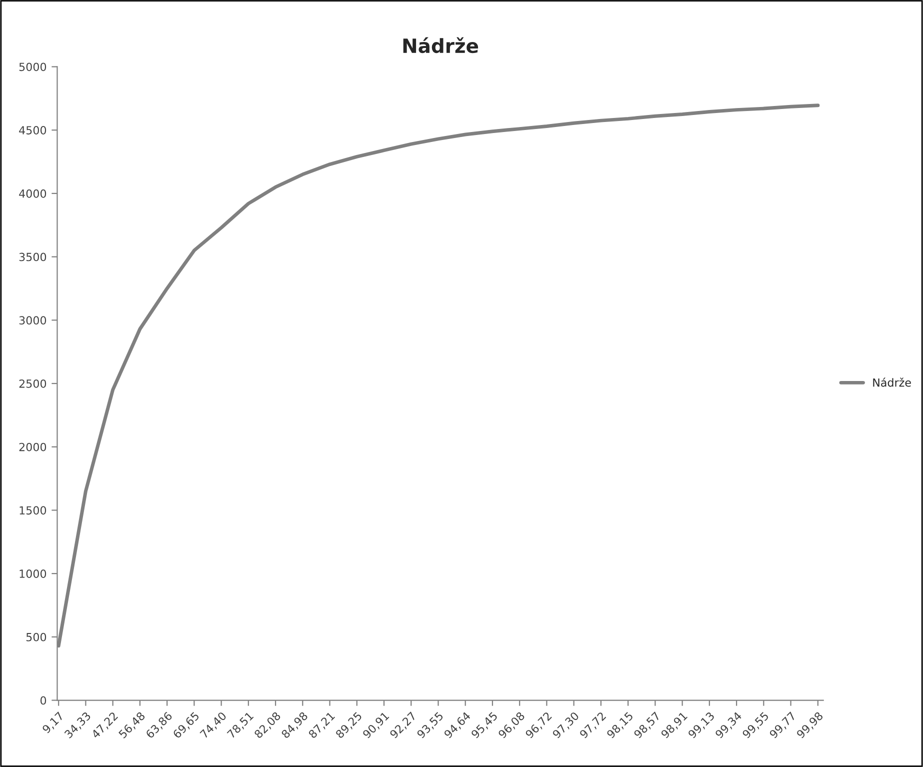 This screenshot has width=923, height=767. I want to click on y-tick-label: 1000, so click(33, 574).